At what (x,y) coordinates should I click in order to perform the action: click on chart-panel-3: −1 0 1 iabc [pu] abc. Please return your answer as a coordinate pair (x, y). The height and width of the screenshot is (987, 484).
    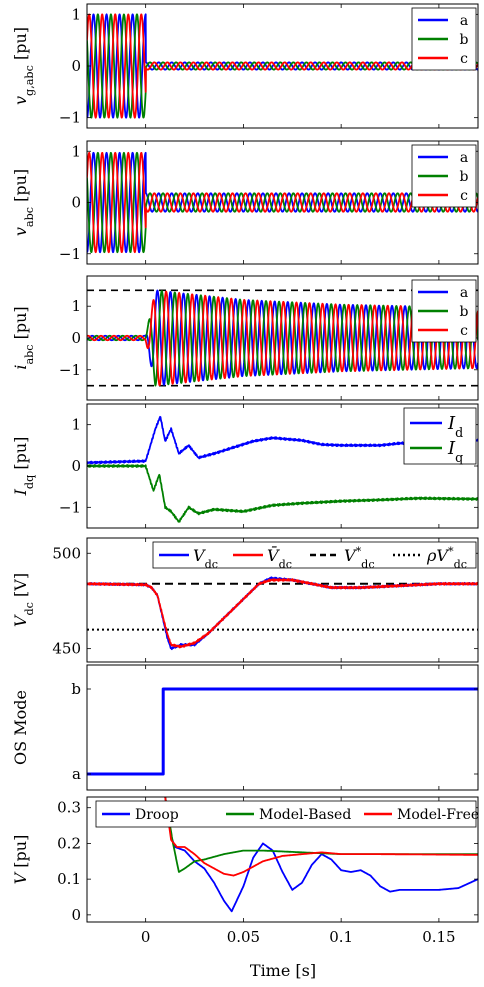
    Looking at the image, I should click on (245, 338).